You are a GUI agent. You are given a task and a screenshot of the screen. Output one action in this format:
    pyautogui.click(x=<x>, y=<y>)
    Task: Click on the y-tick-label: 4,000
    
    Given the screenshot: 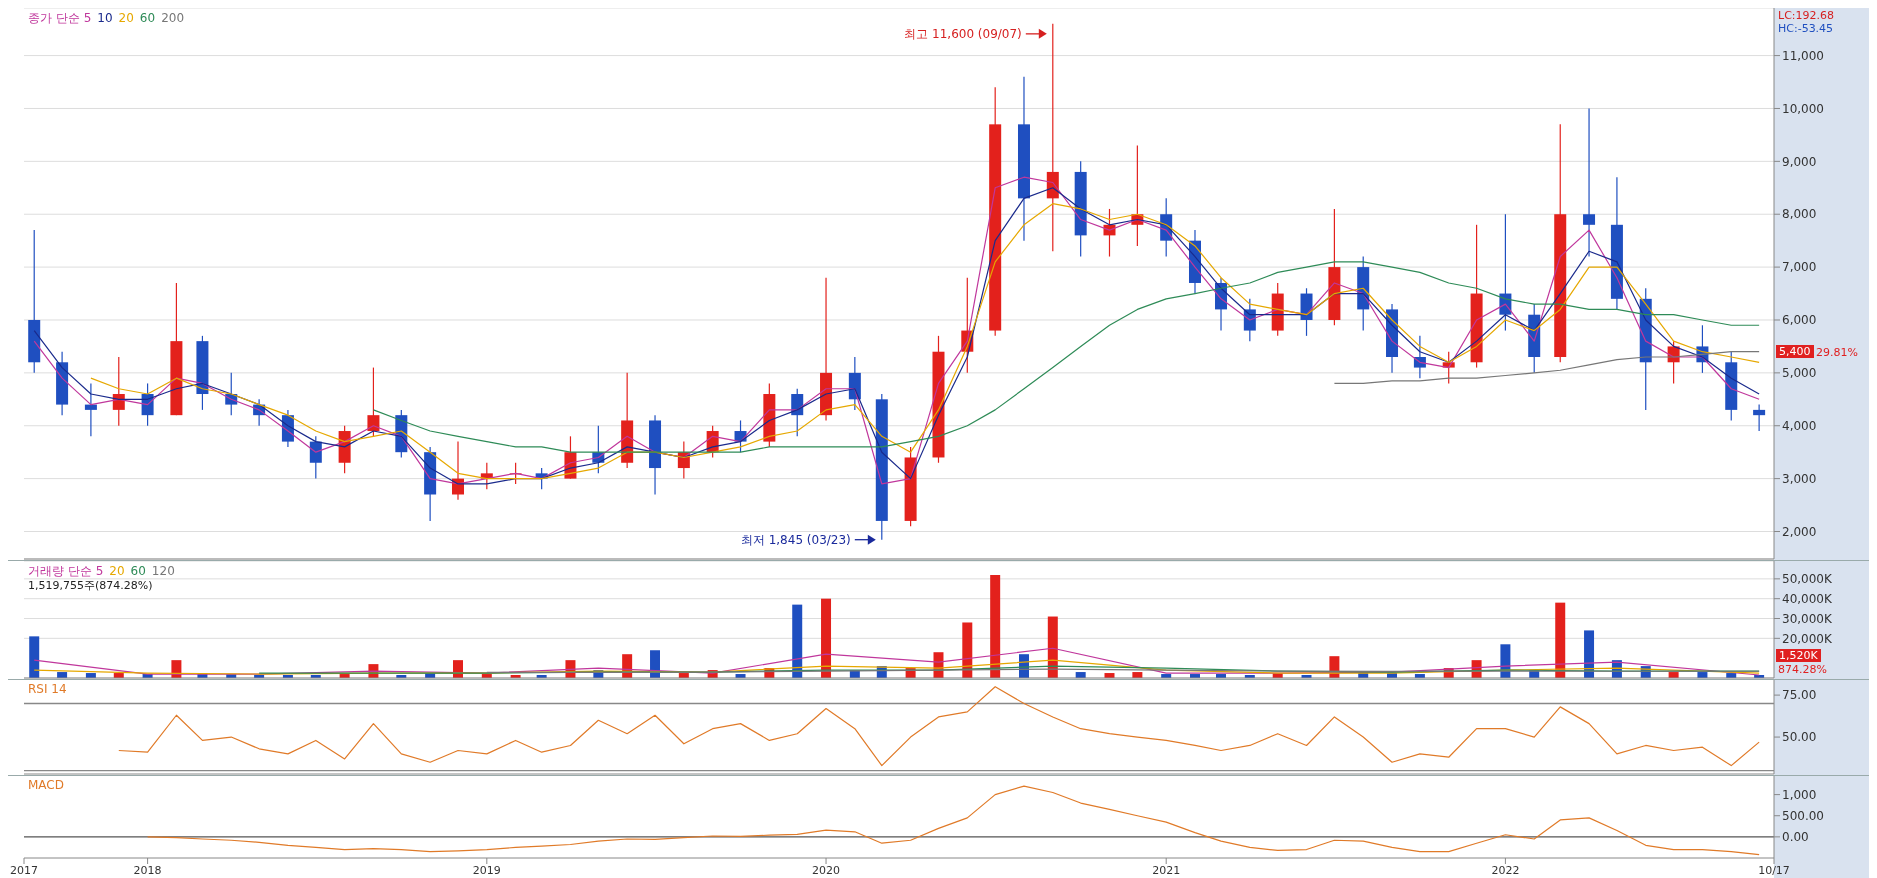 What is the action you would take?
    pyautogui.click(x=1799, y=426)
    